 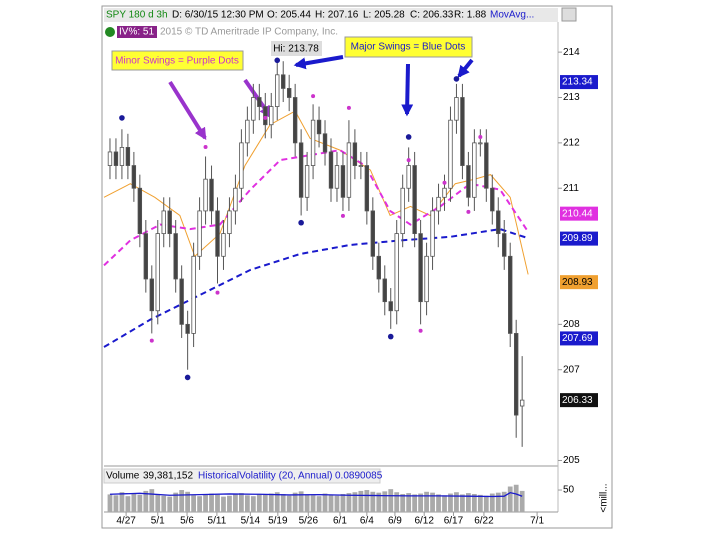 What do you see at coordinates (577, 400) in the screenshot?
I see `price-label: 206.33` at bounding box center [577, 400].